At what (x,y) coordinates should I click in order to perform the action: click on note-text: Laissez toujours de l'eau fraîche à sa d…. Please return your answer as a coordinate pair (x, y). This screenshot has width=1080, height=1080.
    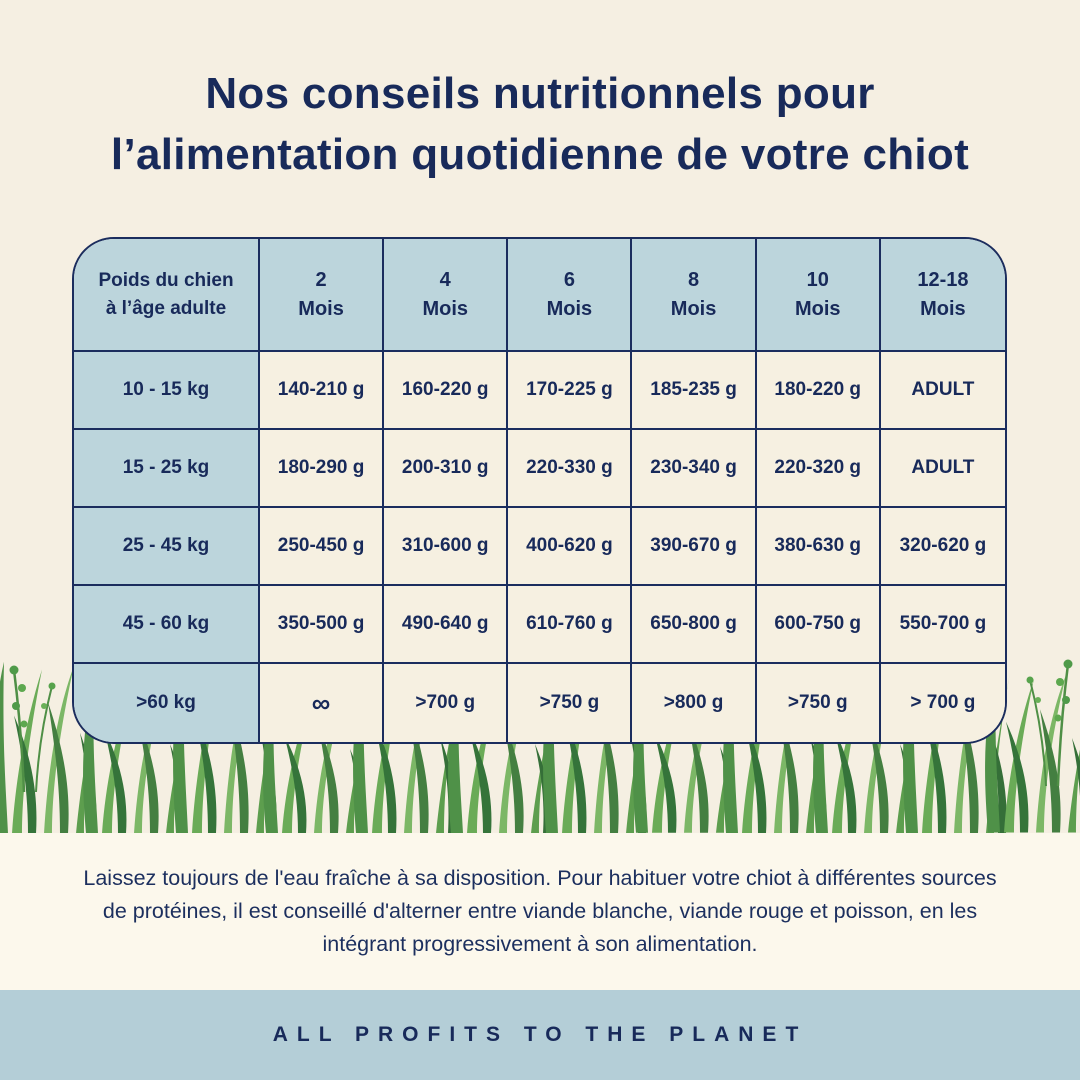
    Looking at the image, I should click on (540, 911).